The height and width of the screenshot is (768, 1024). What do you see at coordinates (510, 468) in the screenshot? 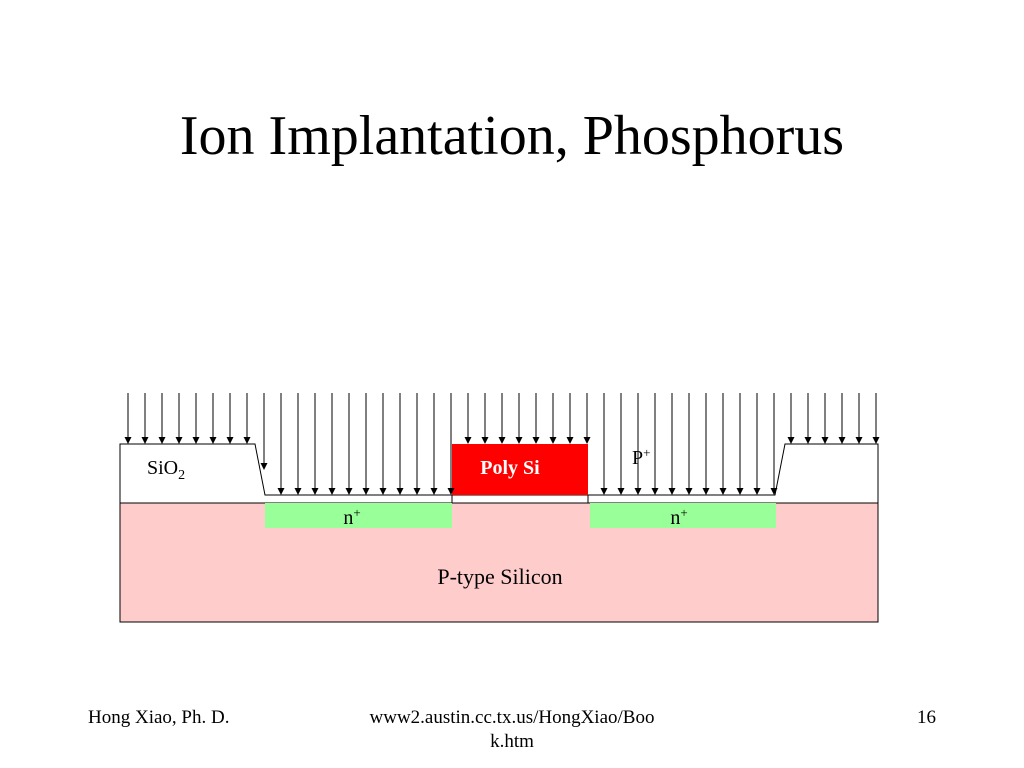
I see `poly-si-label: Poly Si` at bounding box center [510, 468].